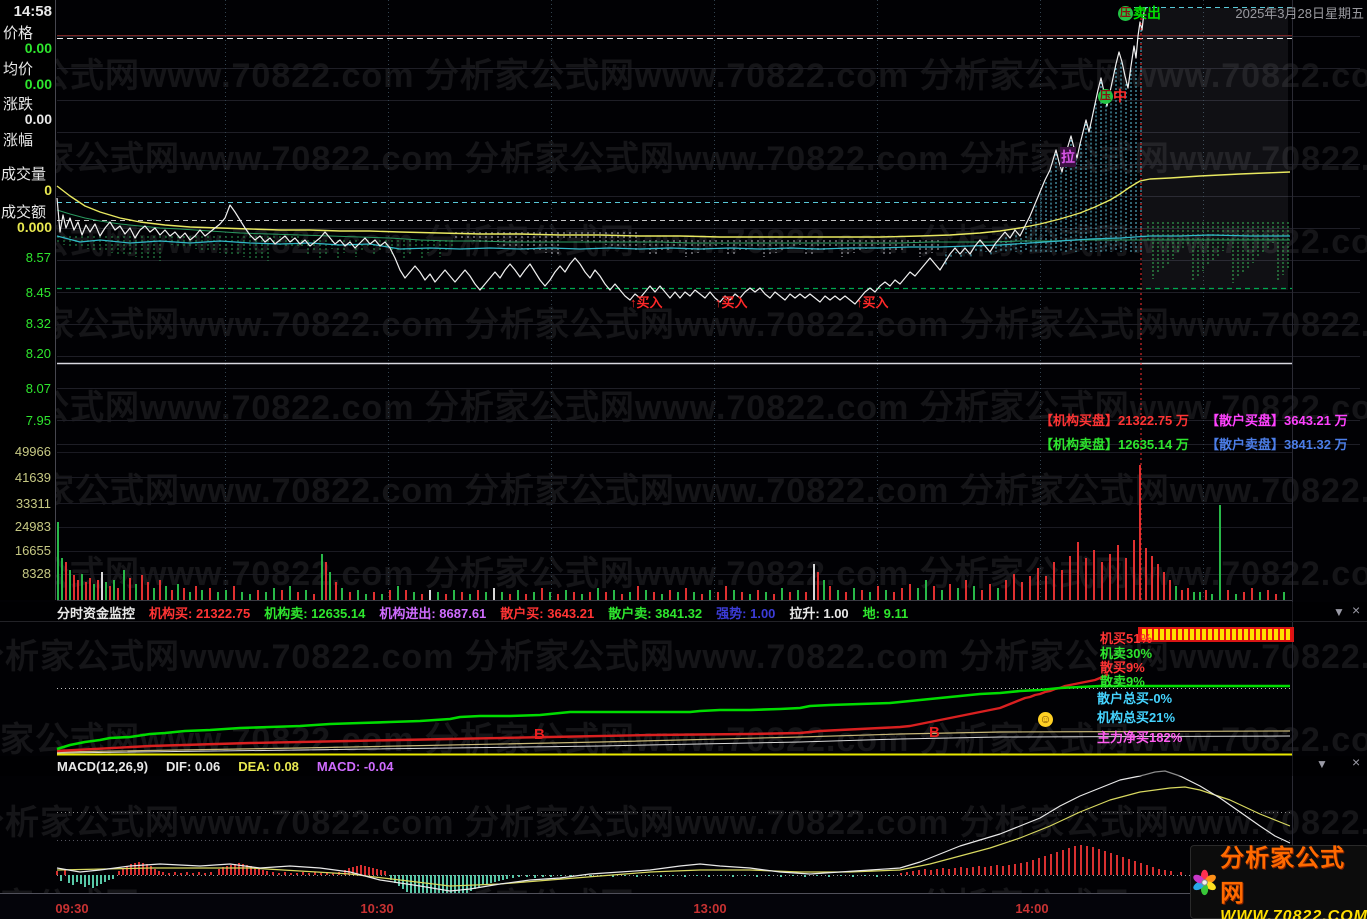 The height and width of the screenshot is (919, 1367). I want to click on brand-site-url: WWW.70822.COM, so click(1293, 913).